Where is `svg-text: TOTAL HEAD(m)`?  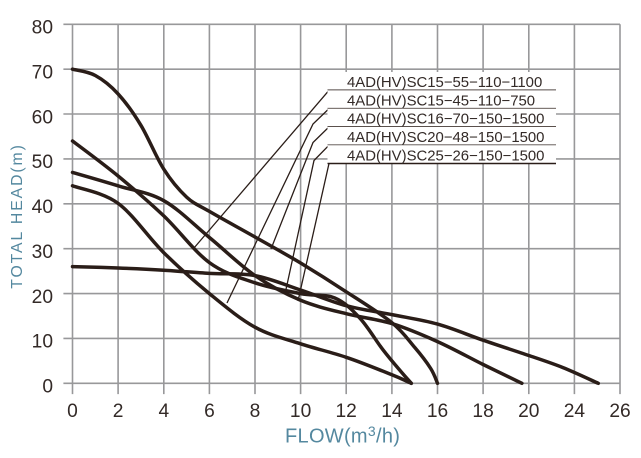 svg-text: TOTAL HEAD(m) is located at coordinates (17, 216).